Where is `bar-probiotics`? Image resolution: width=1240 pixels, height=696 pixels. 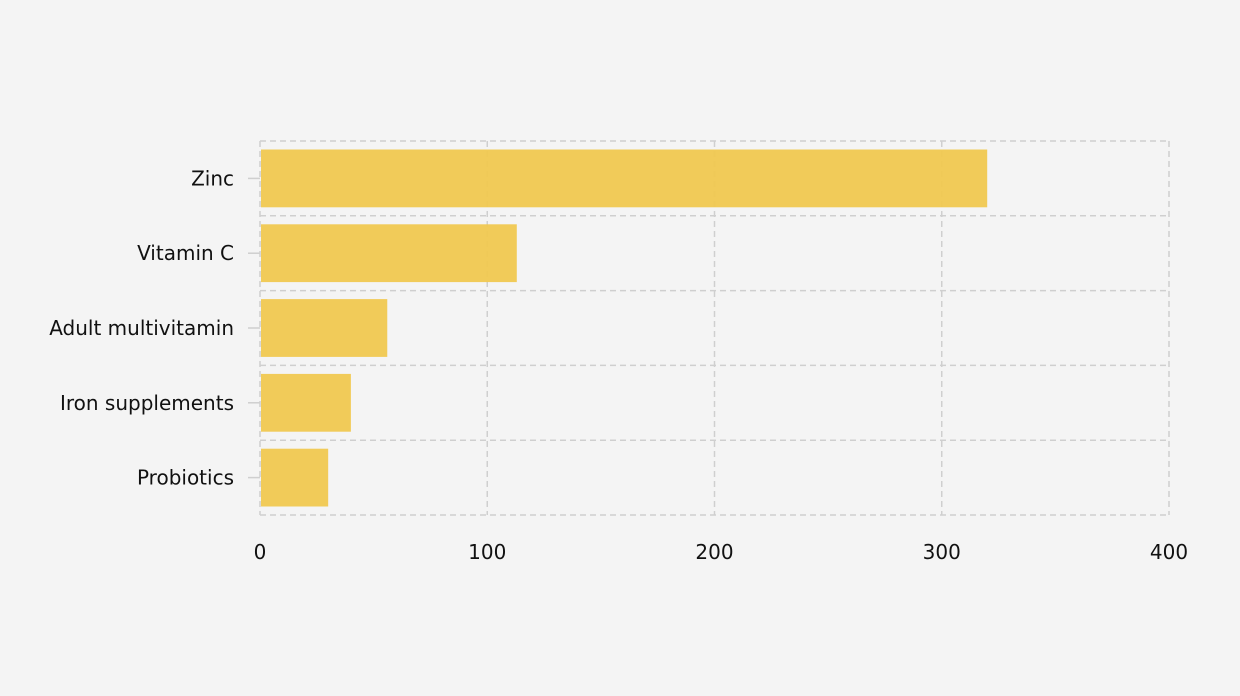
bar-probiotics is located at coordinates (295, 477).